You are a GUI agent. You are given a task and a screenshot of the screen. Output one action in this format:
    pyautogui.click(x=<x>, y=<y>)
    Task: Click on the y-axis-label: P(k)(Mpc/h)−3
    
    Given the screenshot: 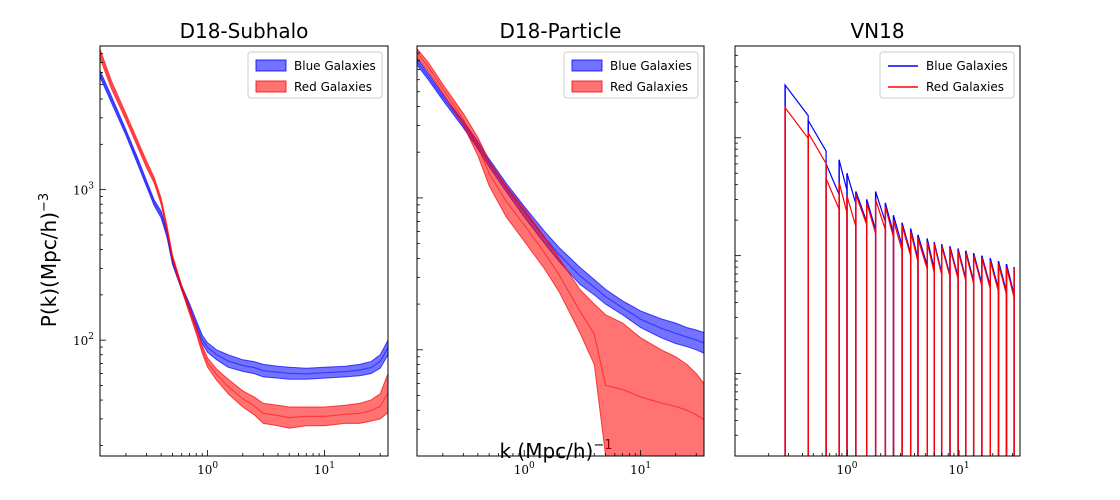 What is the action you would take?
    pyautogui.click(x=49, y=260)
    